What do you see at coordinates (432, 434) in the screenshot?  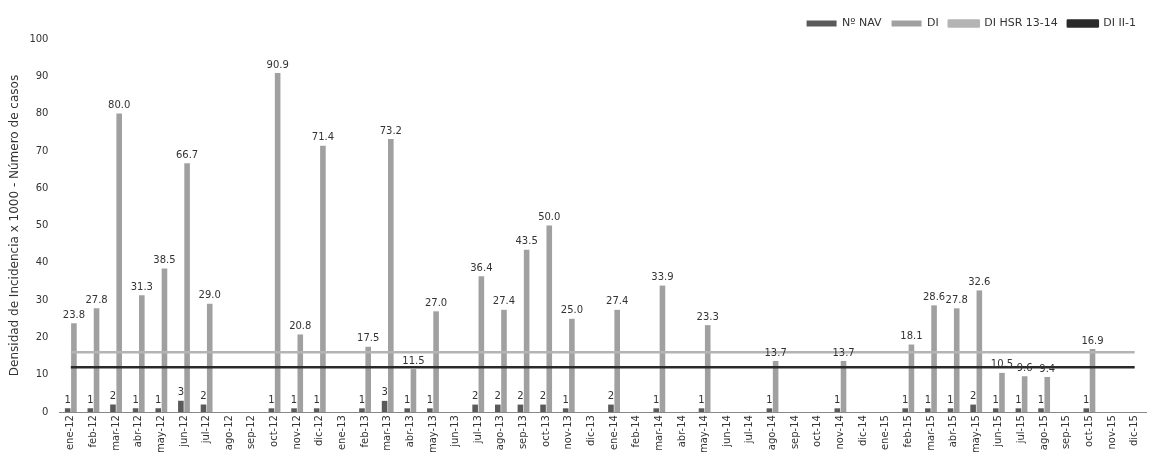 I see `x-tick-label: may-13` at bounding box center [432, 434].